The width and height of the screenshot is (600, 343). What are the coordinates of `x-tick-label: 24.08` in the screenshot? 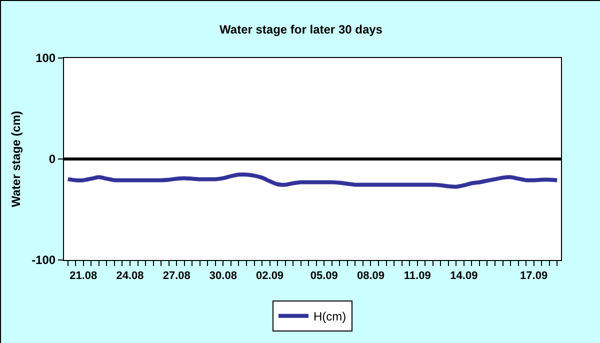 It's located at (130, 276).